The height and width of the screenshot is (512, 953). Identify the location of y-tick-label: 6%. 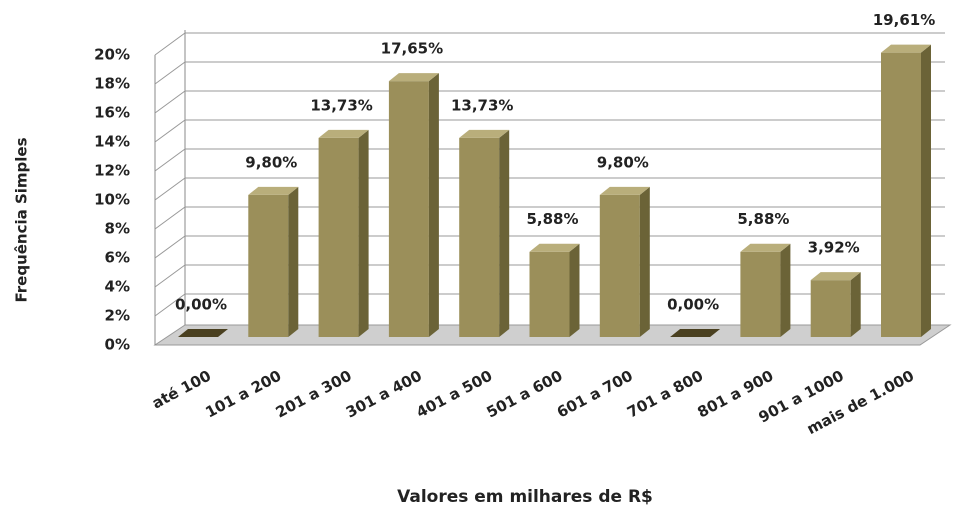
(117, 258).